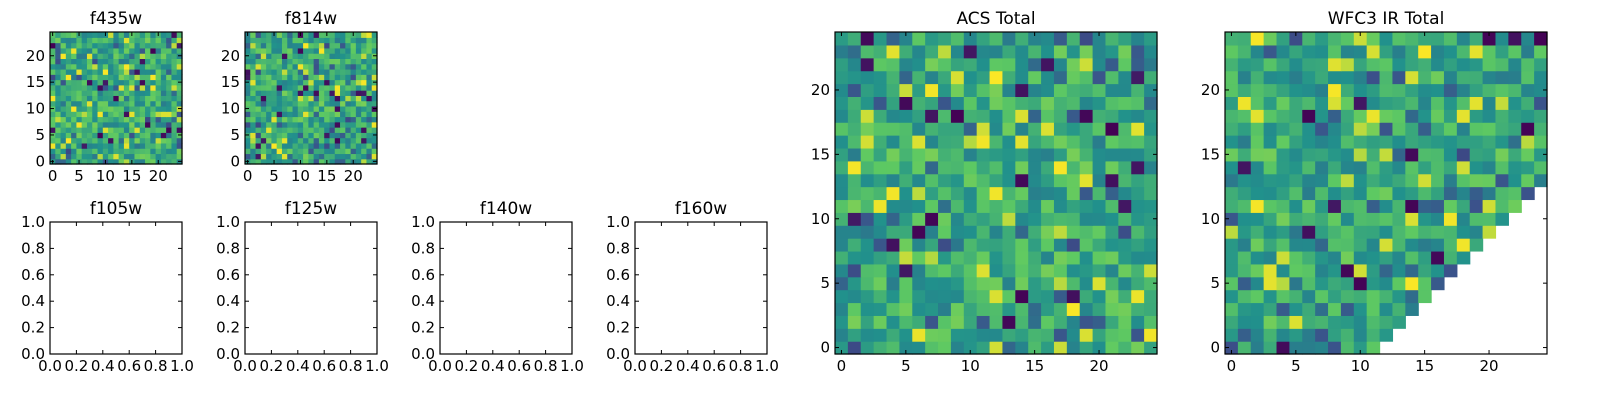 The image size is (1600, 400). What do you see at coordinates (1034, 366) in the screenshot?
I see `x-tick-label: 15` at bounding box center [1034, 366].